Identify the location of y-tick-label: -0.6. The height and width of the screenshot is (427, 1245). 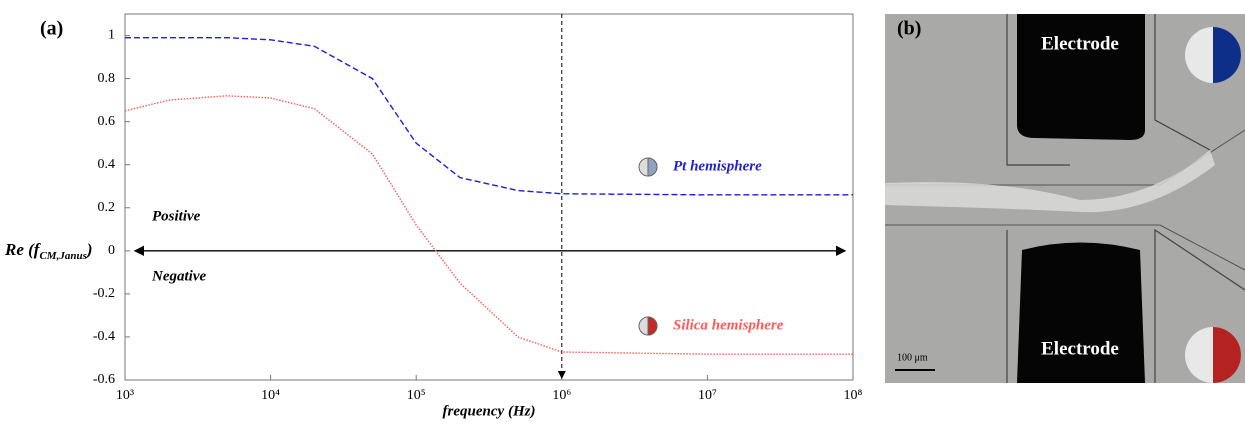
(104, 379).